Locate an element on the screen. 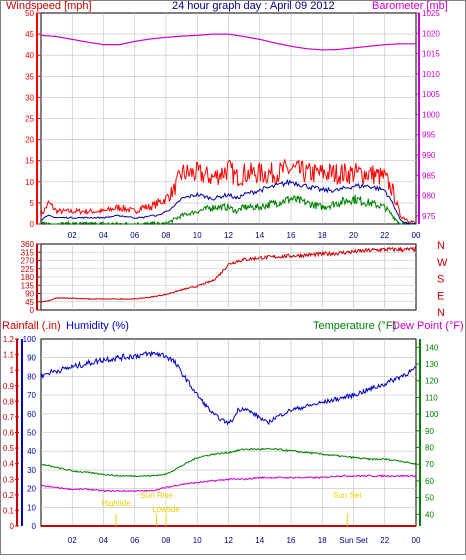 The height and width of the screenshot is (560, 466). direction-tick-label: 45 is located at coordinates (29, 302).